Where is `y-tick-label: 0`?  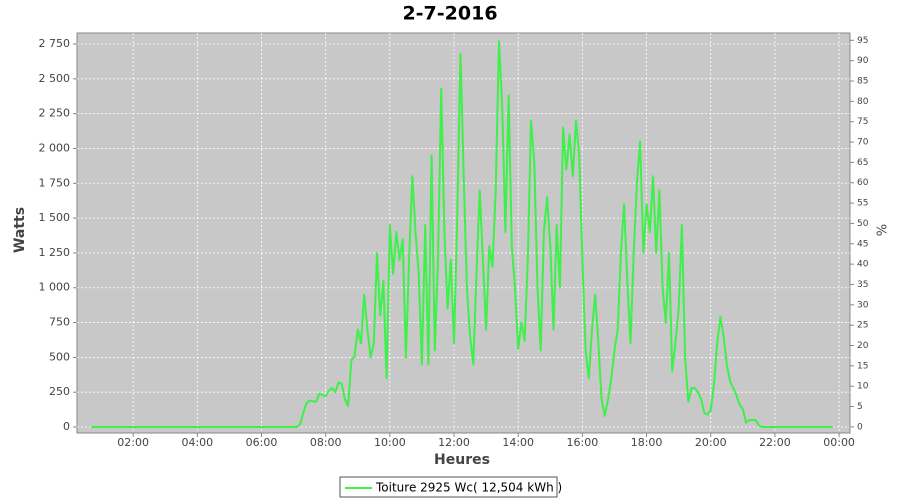
y-tick-label: 0 is located at coordinates (66, 426).